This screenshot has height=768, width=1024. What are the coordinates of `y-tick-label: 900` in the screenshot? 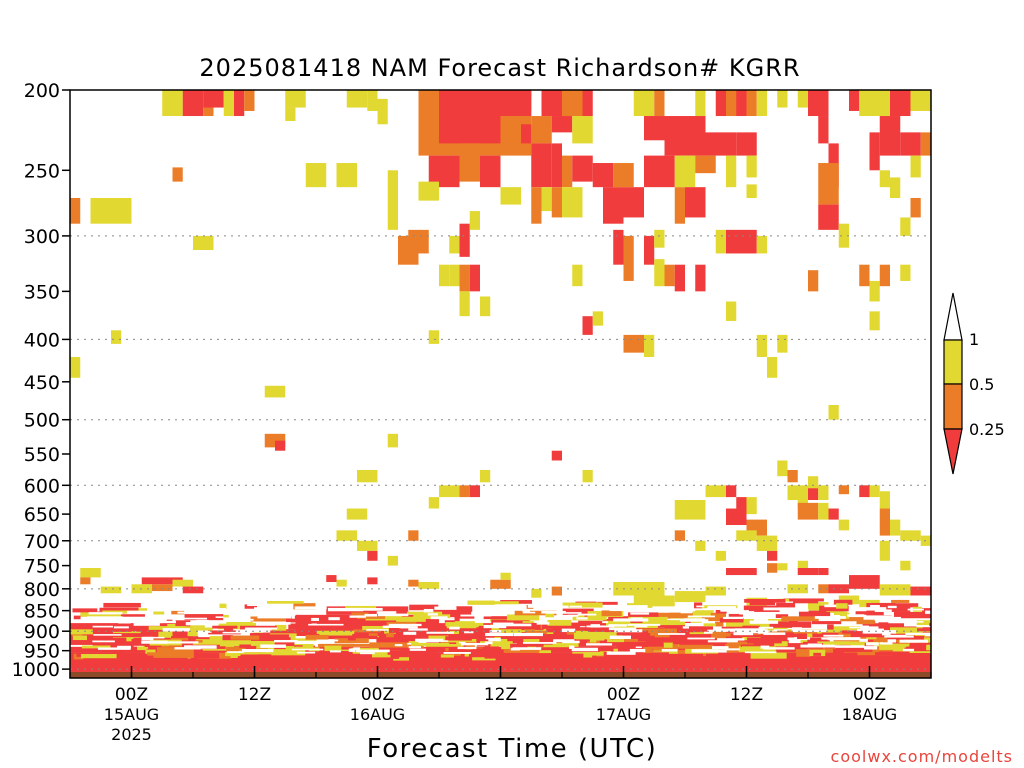 It's located at (42, 632).